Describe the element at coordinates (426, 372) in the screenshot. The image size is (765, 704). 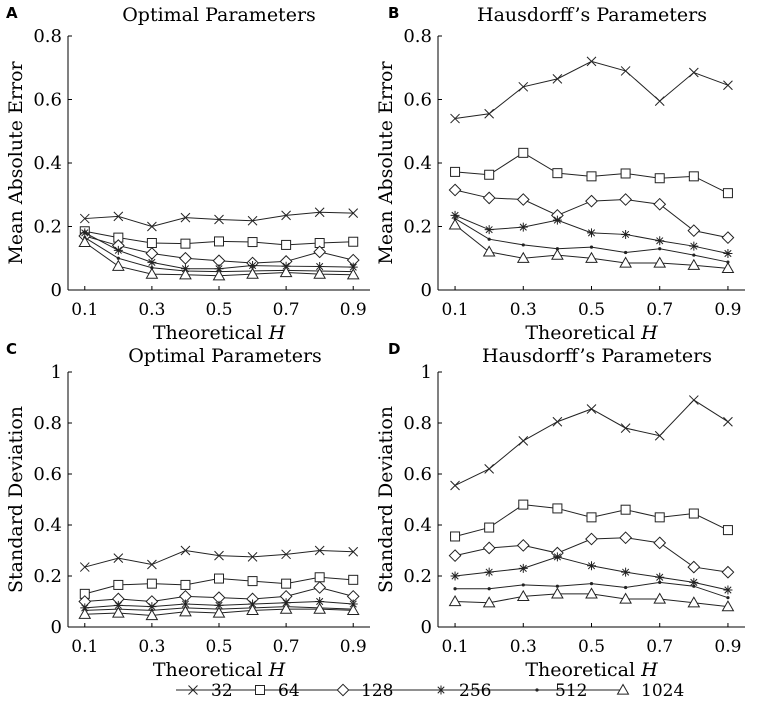
I see `panel-d-ytick-label: 1` at that location.